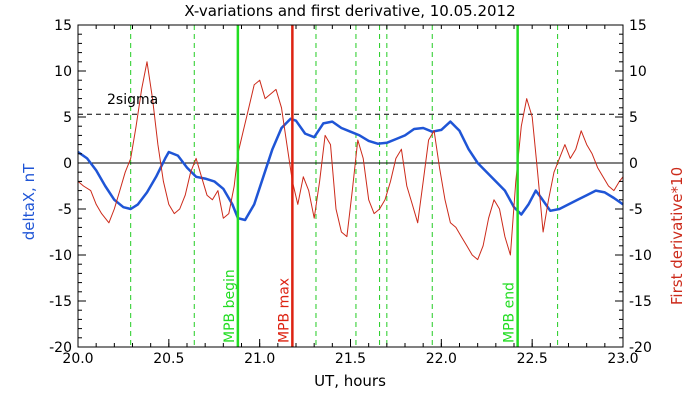 The width and height of the screenshot is (700, 400). What do you see at coordinates (633, 164) in the screenshot?
I see `y-tick-label-right: 0` at bounding box center [633, 164].